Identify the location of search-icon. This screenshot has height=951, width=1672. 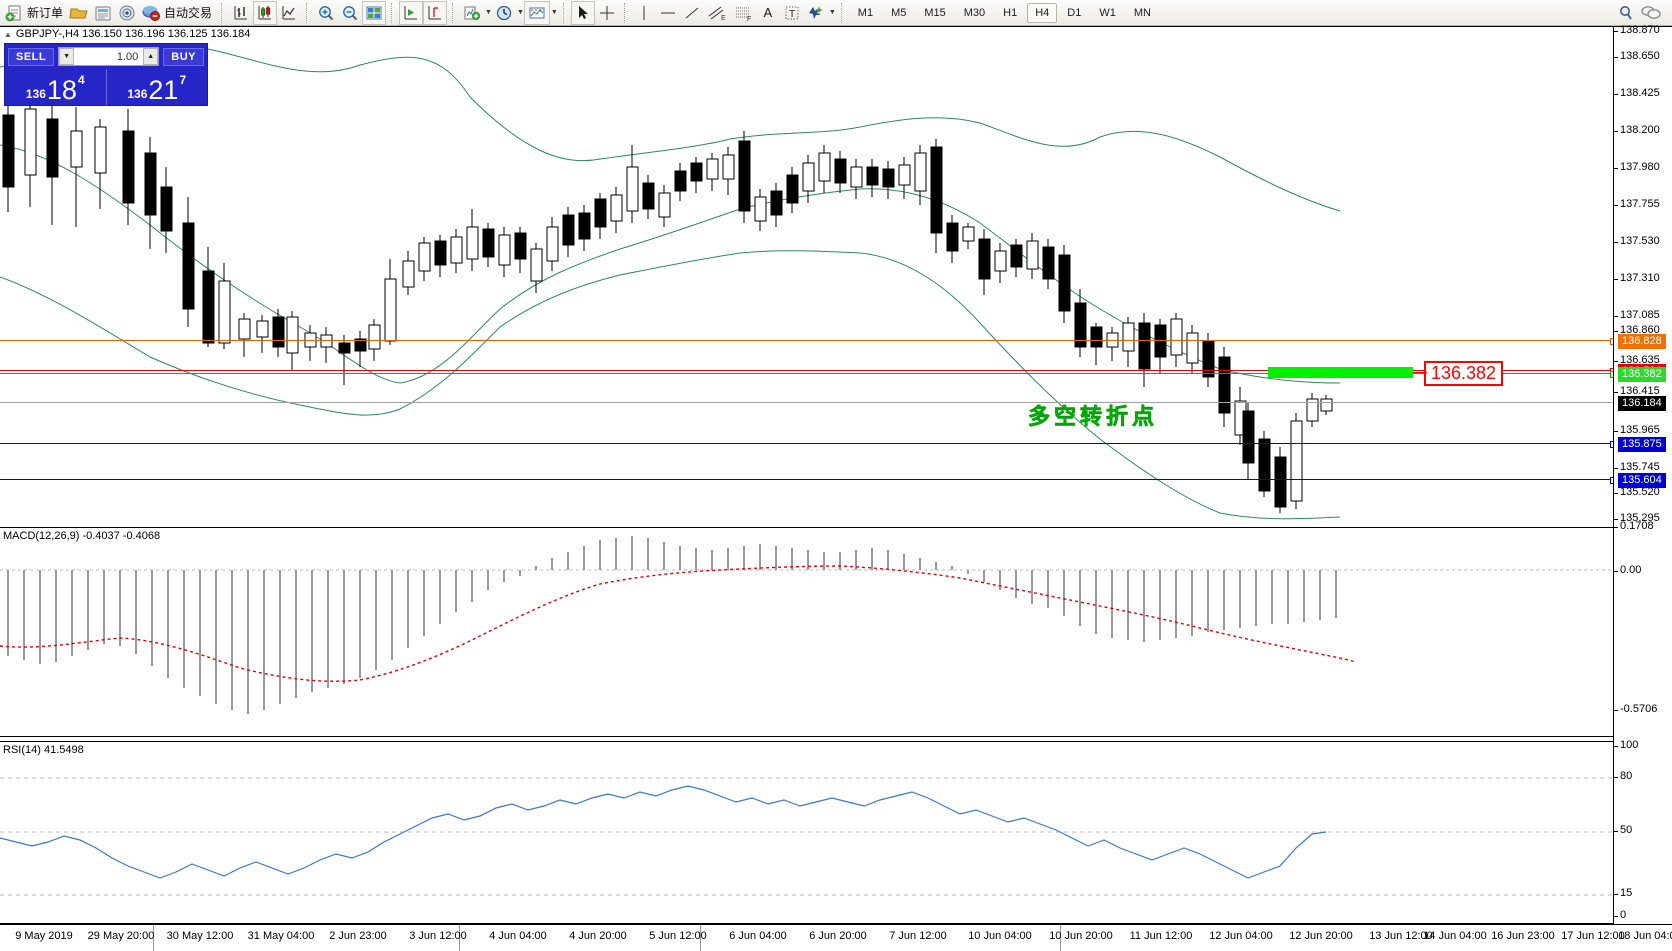
(1626, 13).